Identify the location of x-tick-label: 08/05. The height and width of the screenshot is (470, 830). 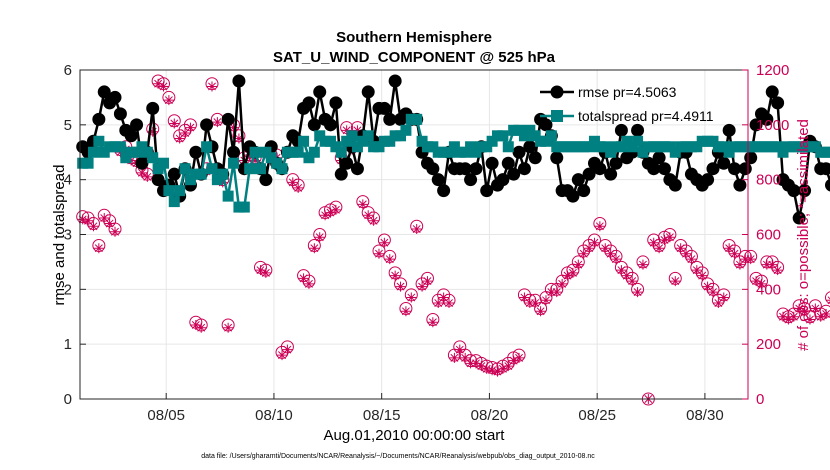
(166, 415).